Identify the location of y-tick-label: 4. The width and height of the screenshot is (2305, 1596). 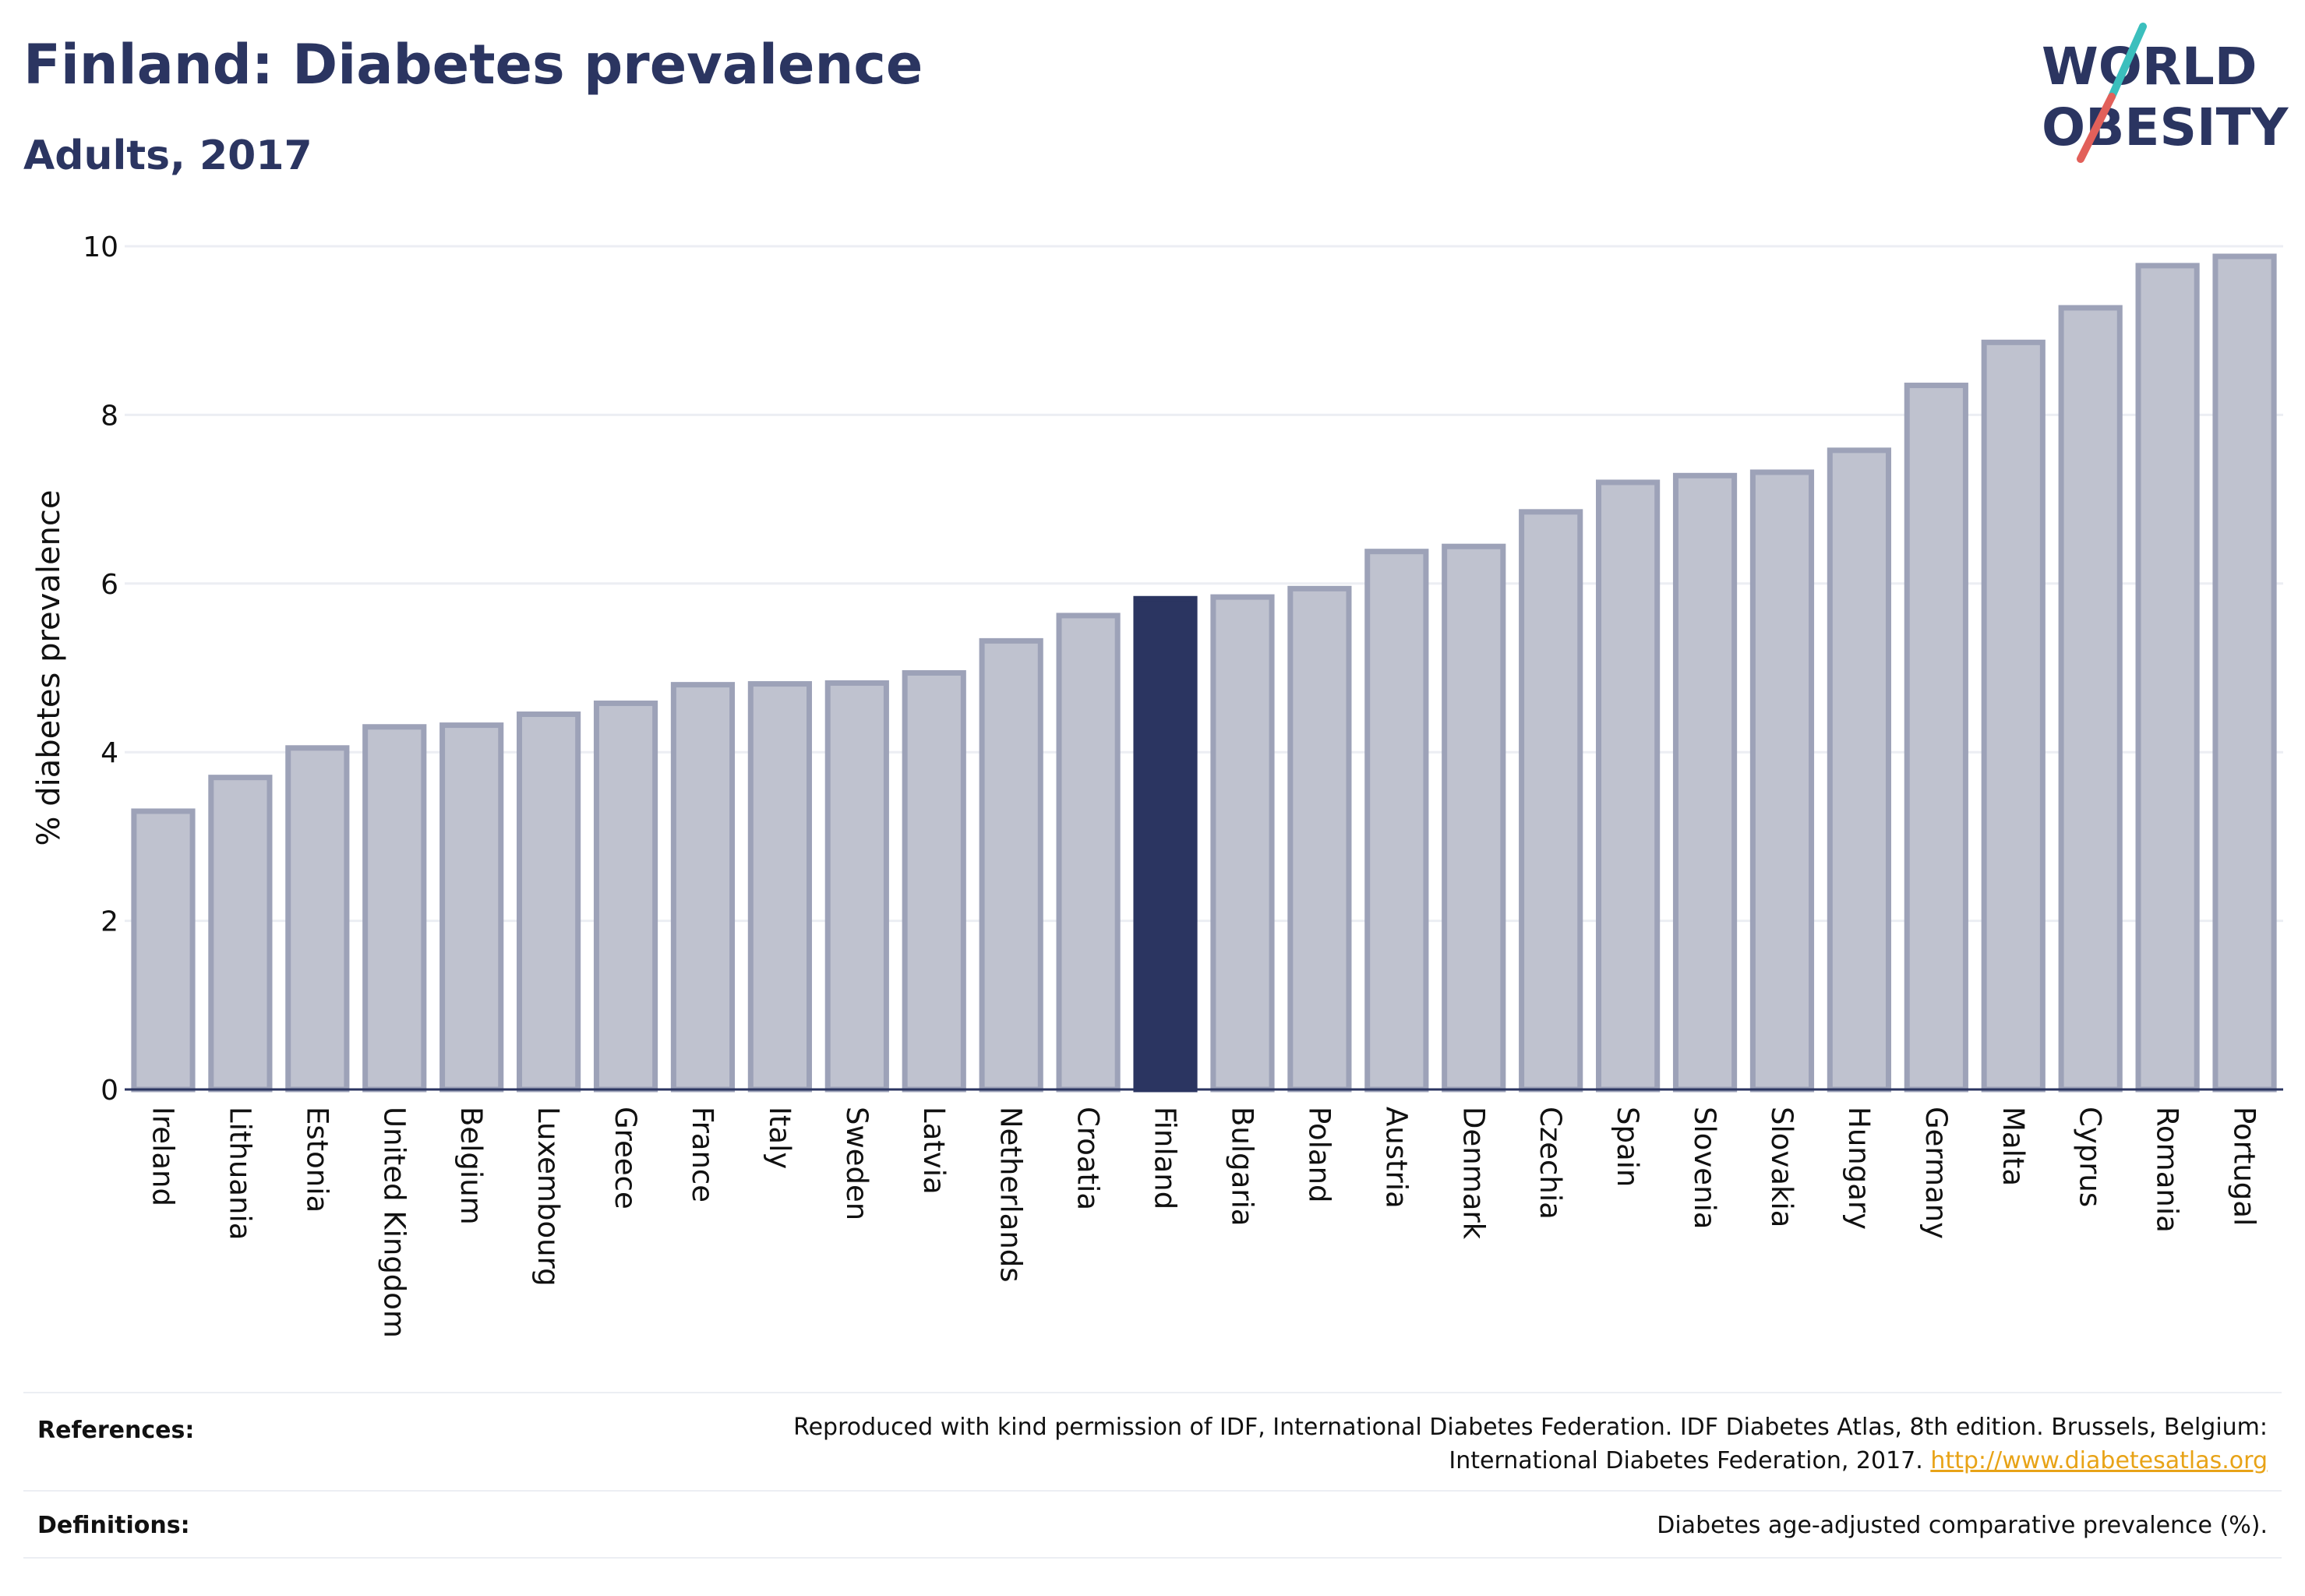
(109, 753).